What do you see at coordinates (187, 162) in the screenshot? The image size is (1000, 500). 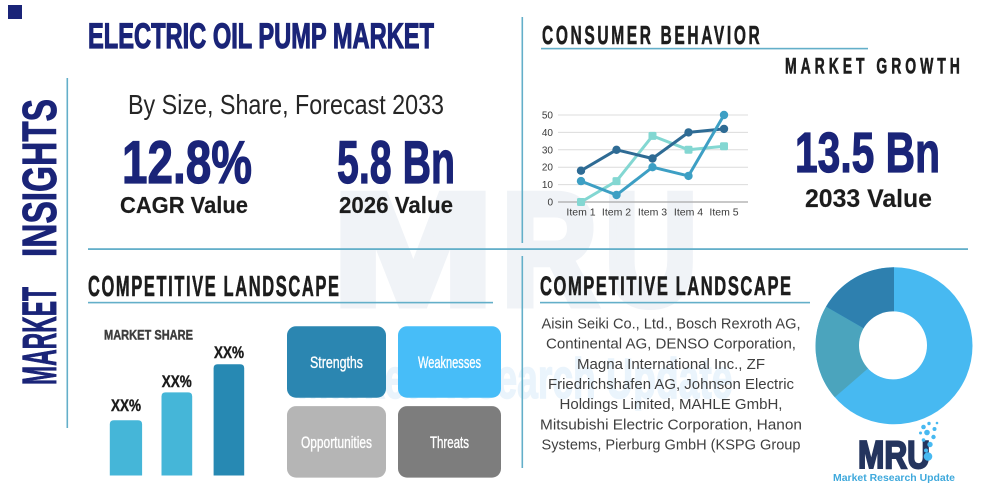 I see `svg-text: 12.8%` at bounding box center [187, 162].